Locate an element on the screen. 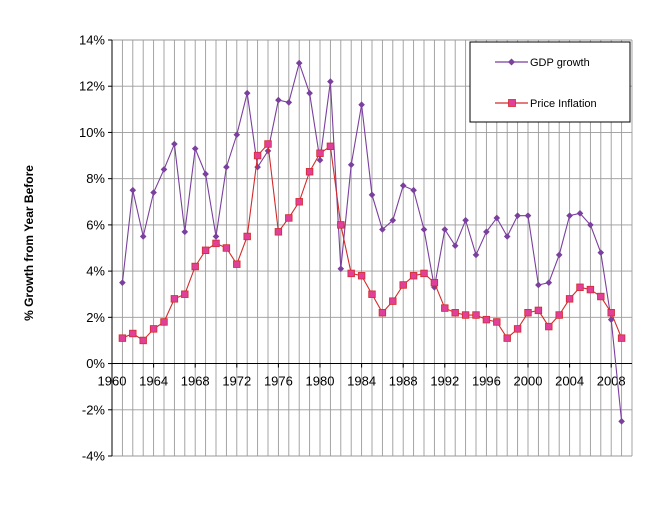 The width and height of the screenshot is (660, 510). x-tick-label: 1972 is located at coordinates (236, 381).